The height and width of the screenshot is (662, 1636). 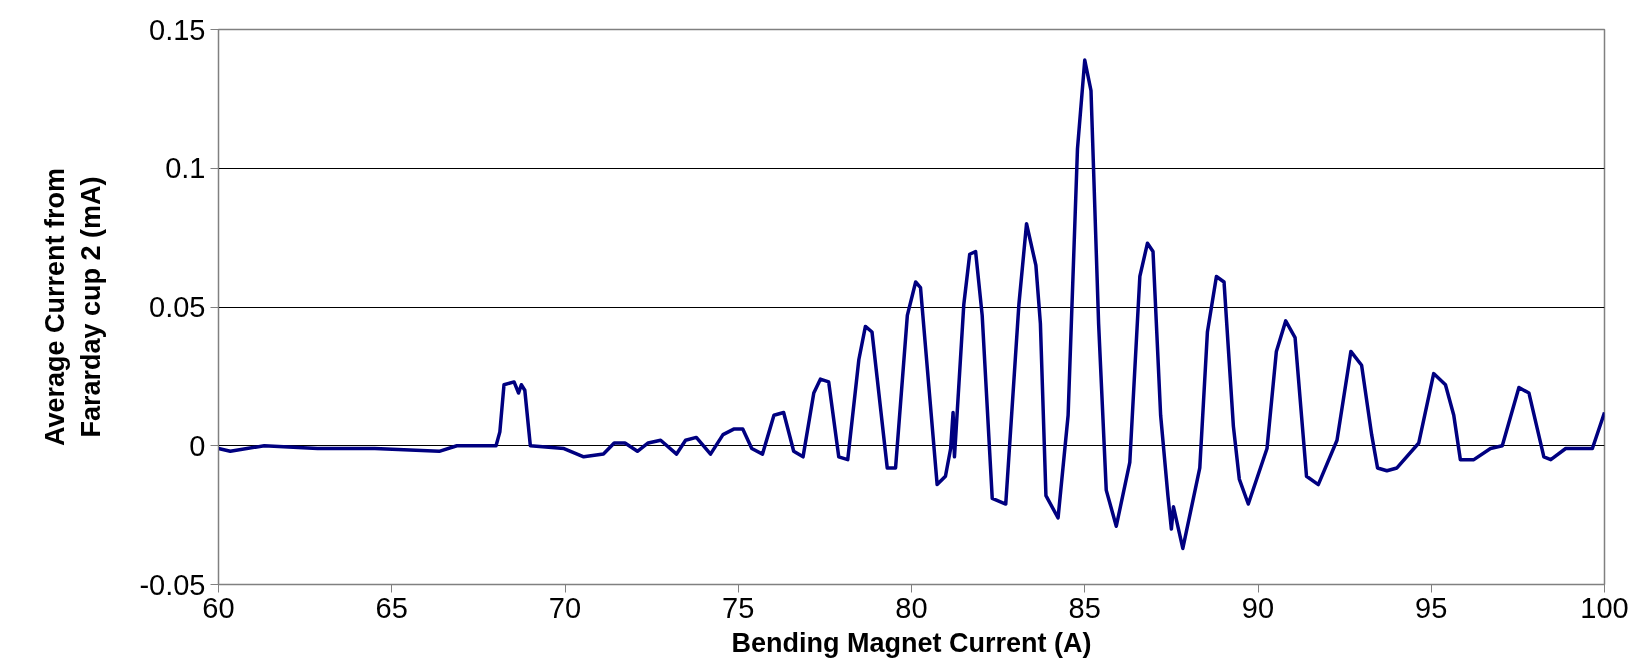 What do you see at coordinates (177, 307) in the screenshot?
I see `y-tick-label: 0.05` at bounding box center [177, 307].